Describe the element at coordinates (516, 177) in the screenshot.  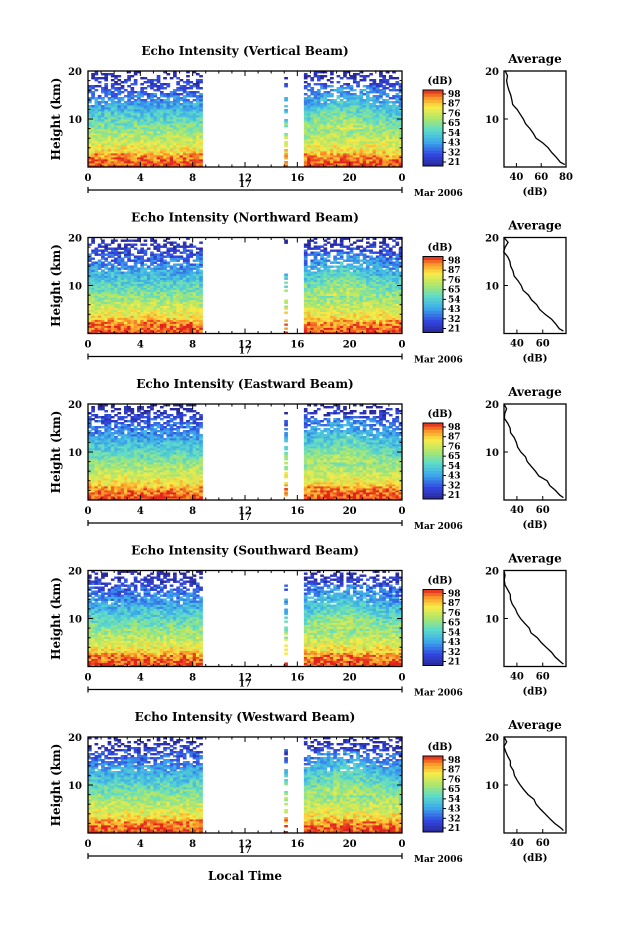
I see `average-x-tick-label: 40` at that location.